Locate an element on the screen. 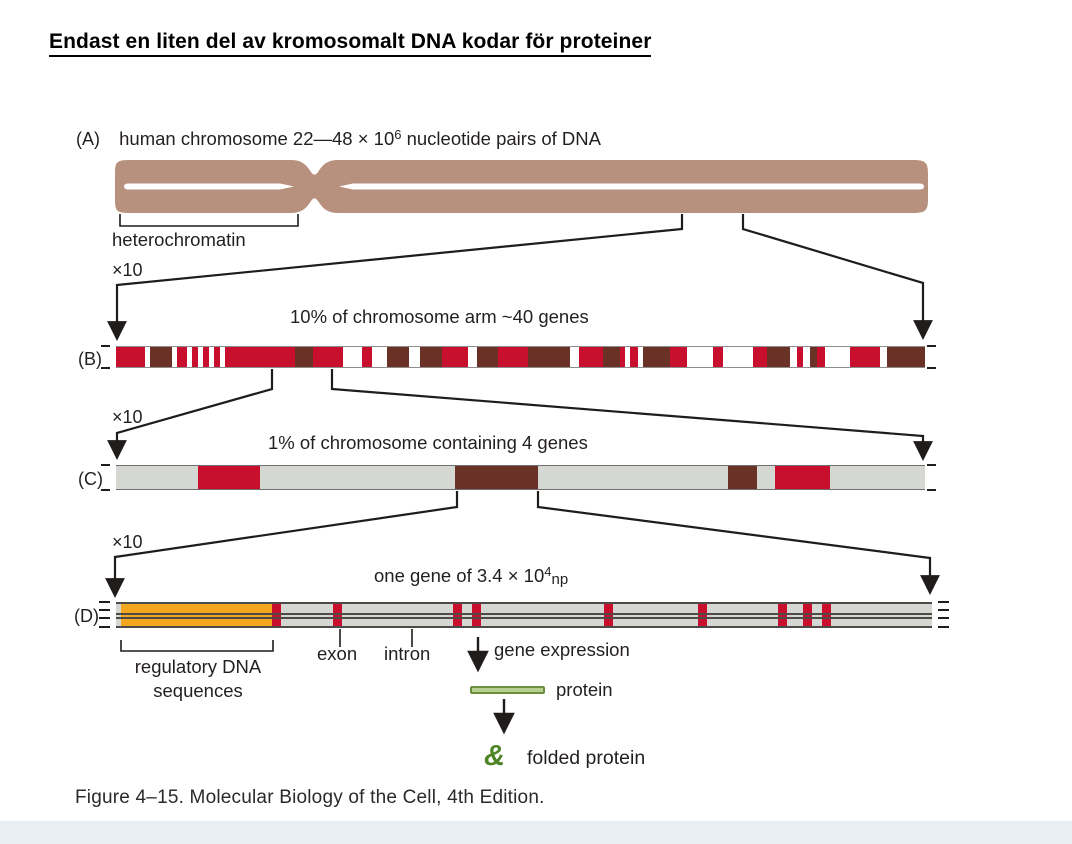 This screenshot has width=1072, height=844. magnification-label-3: ×10 is located at coordinates (127, 542).